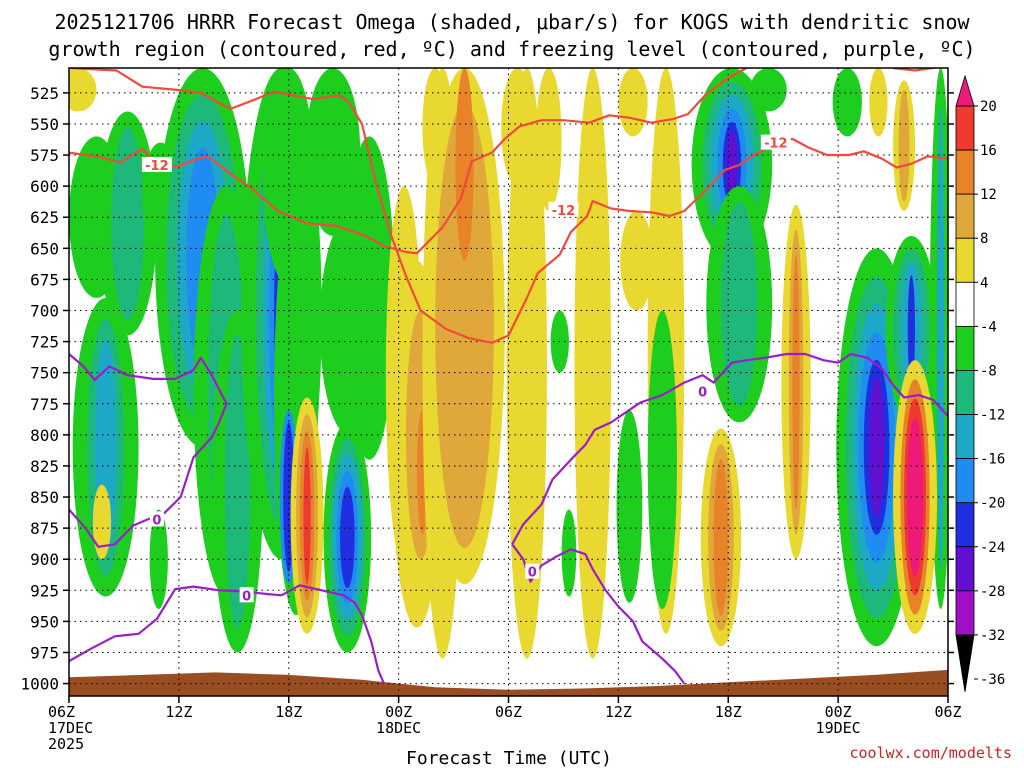 The height and width of the screenshot is (768, 1024). I want to click on y-tick-label-700: 700, so click(44, 310).